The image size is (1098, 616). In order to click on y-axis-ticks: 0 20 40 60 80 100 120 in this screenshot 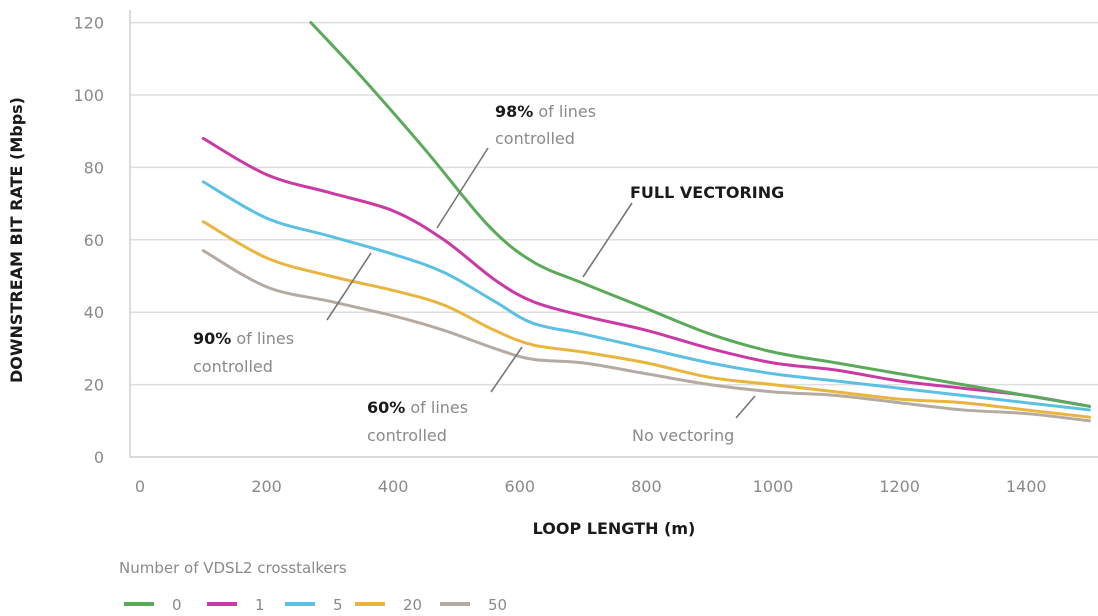, I will do `click(88, 240)`.